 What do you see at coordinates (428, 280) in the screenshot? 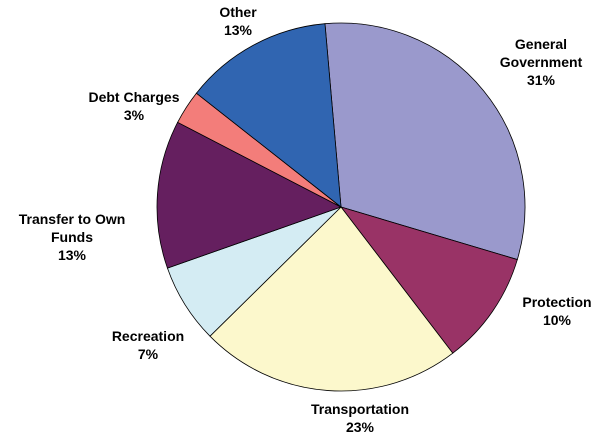
I see `pie-slice-protection` at bounding box center [428, 280].